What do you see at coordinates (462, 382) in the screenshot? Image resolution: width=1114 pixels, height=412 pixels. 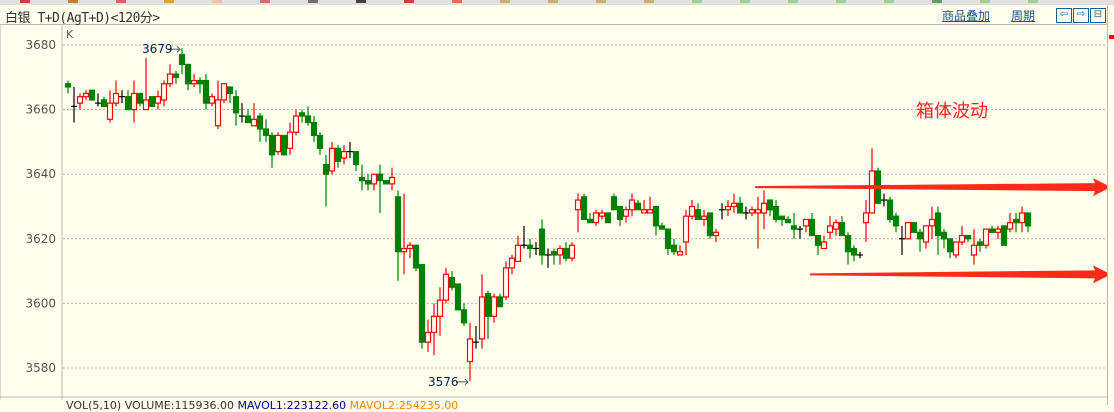 I see `low-arrow-icon` at bounding box center [462, 382].